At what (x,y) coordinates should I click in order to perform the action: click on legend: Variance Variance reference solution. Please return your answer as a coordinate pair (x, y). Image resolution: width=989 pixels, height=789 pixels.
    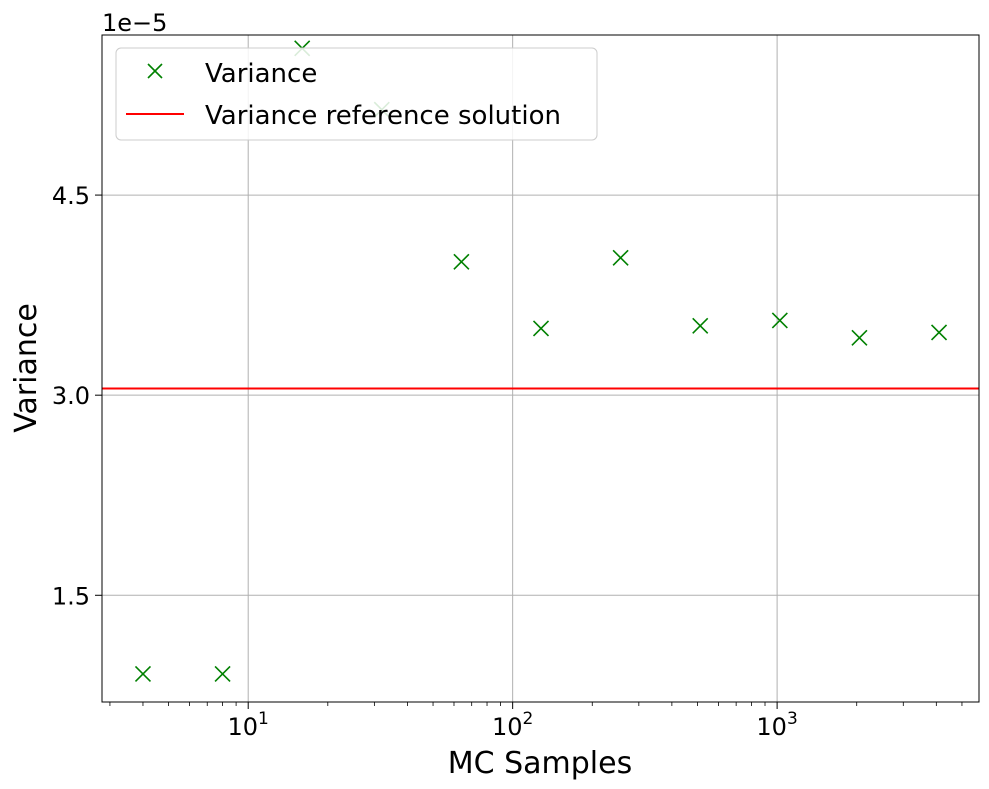
    Looking at the image, I should click on (356, 94).